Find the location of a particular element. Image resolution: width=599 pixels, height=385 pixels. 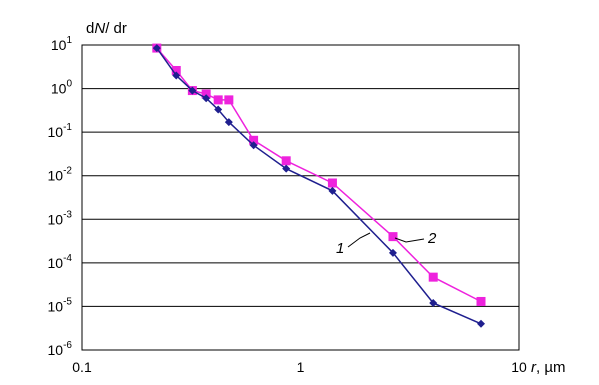

series-2-leader-line is located at coordinates (409, 240).